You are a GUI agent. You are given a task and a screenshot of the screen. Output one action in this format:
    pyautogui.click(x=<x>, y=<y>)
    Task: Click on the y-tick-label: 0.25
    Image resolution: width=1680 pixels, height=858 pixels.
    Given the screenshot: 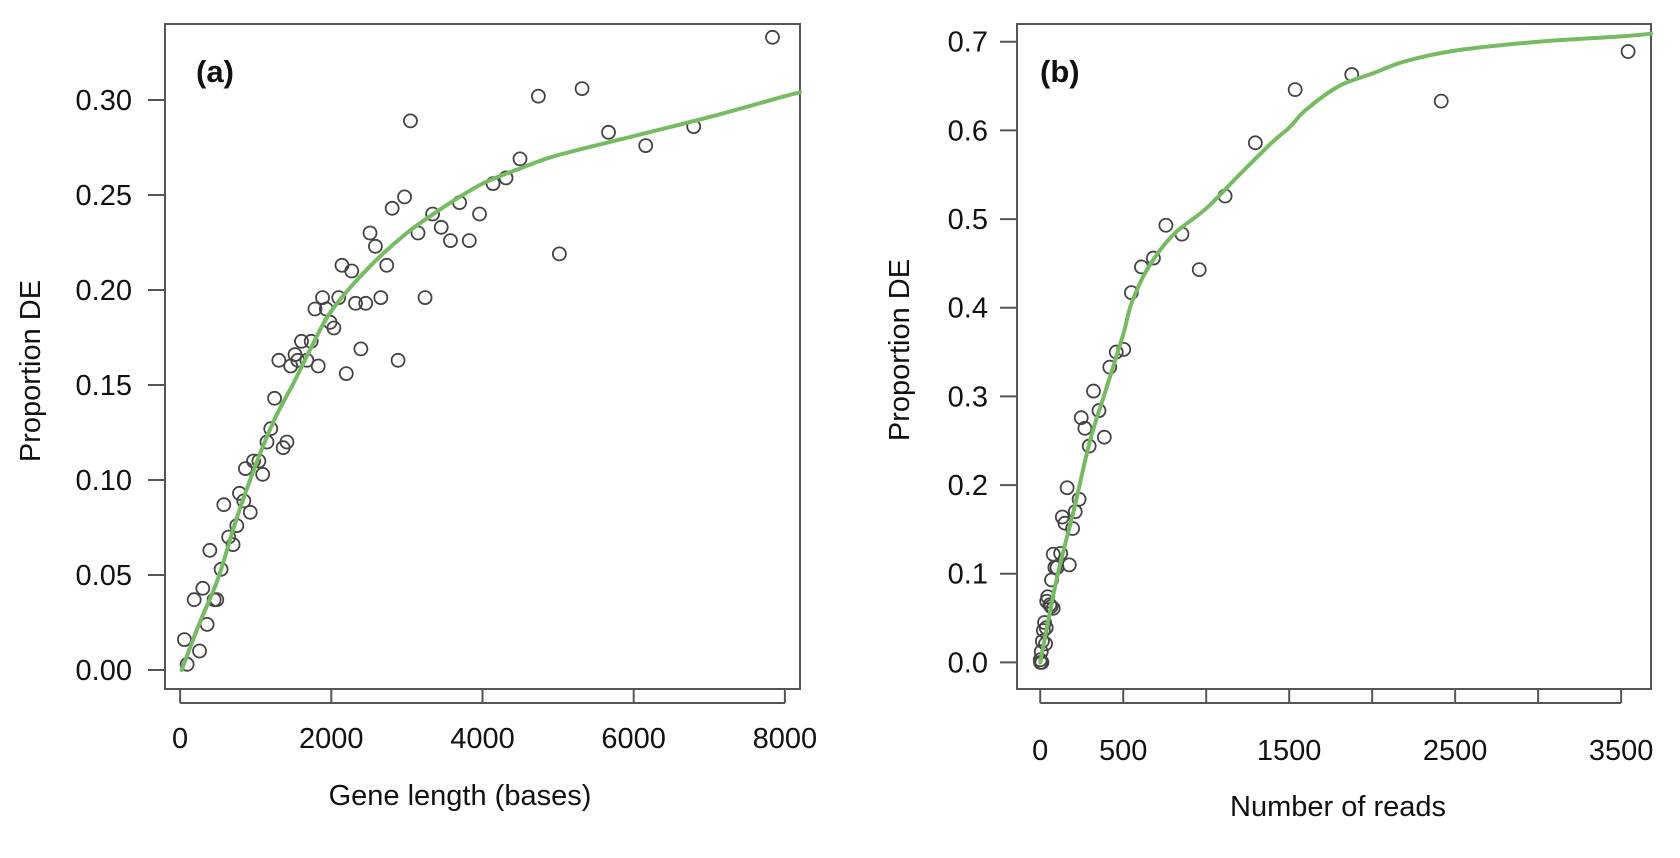 What is the action you would take?
    pyautogui.click(x=104, y=196)
    